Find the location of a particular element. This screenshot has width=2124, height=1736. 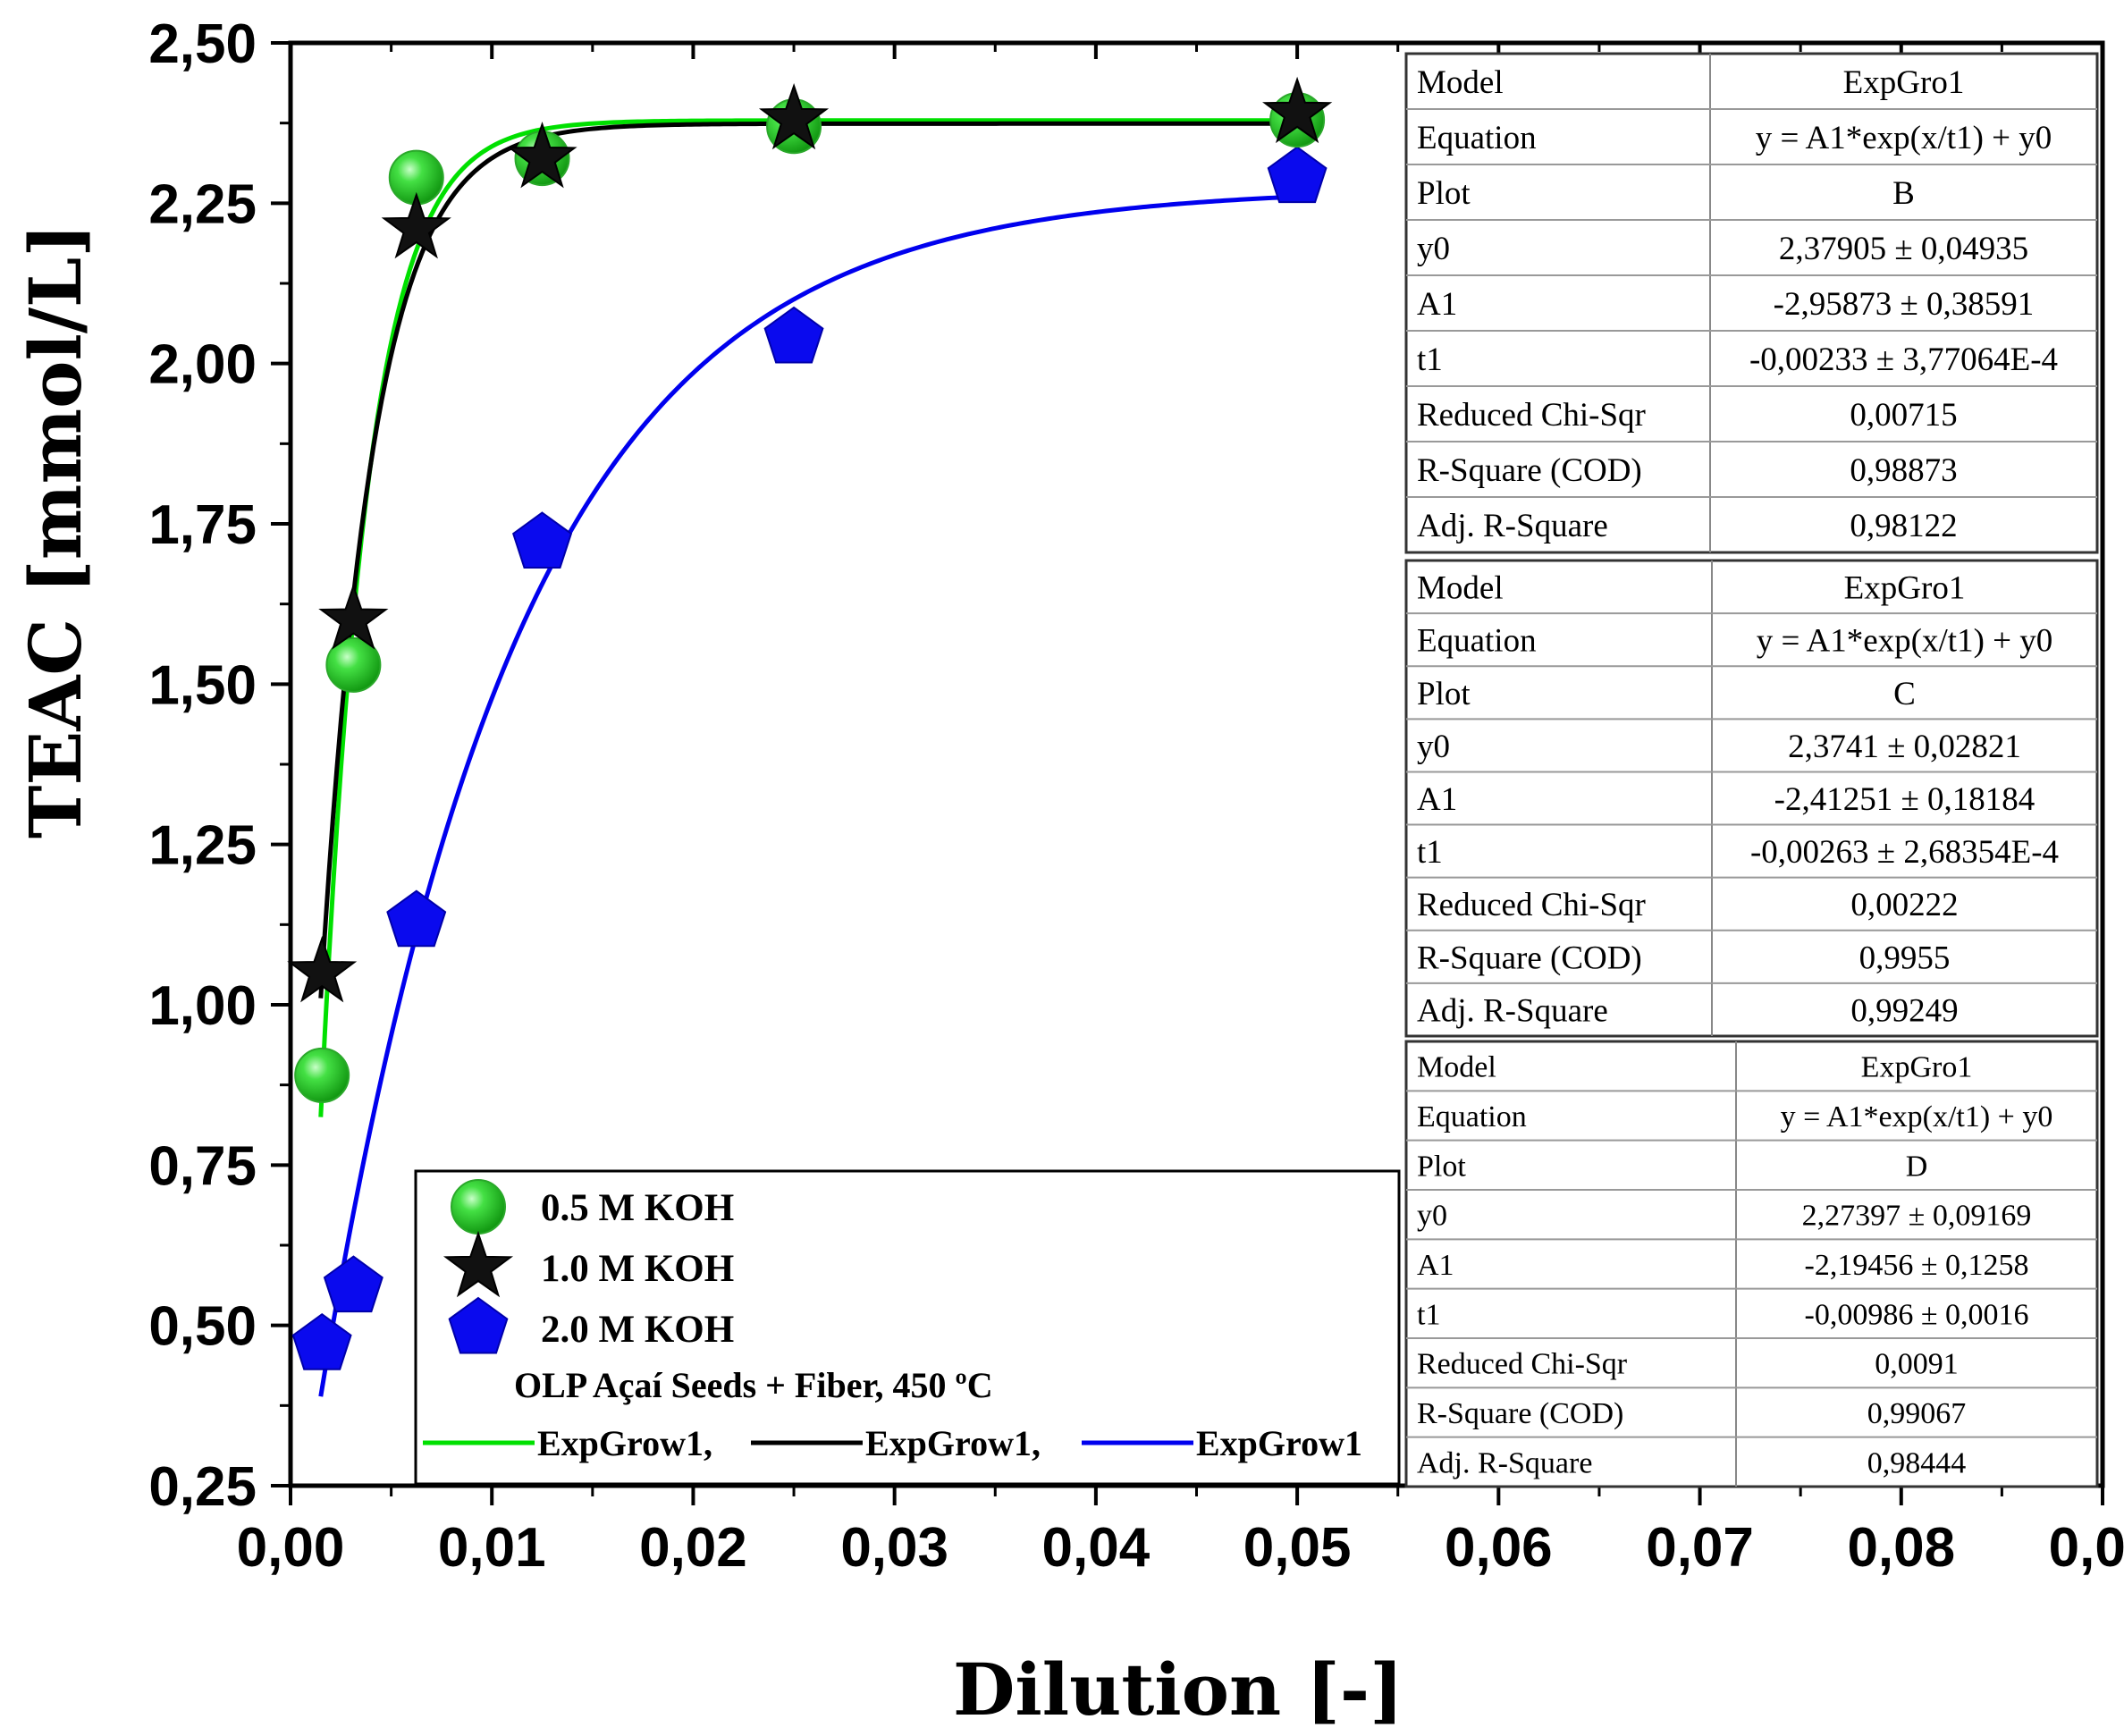

table-param-value: 0,99249 is located at coordinates (1904, 1010).